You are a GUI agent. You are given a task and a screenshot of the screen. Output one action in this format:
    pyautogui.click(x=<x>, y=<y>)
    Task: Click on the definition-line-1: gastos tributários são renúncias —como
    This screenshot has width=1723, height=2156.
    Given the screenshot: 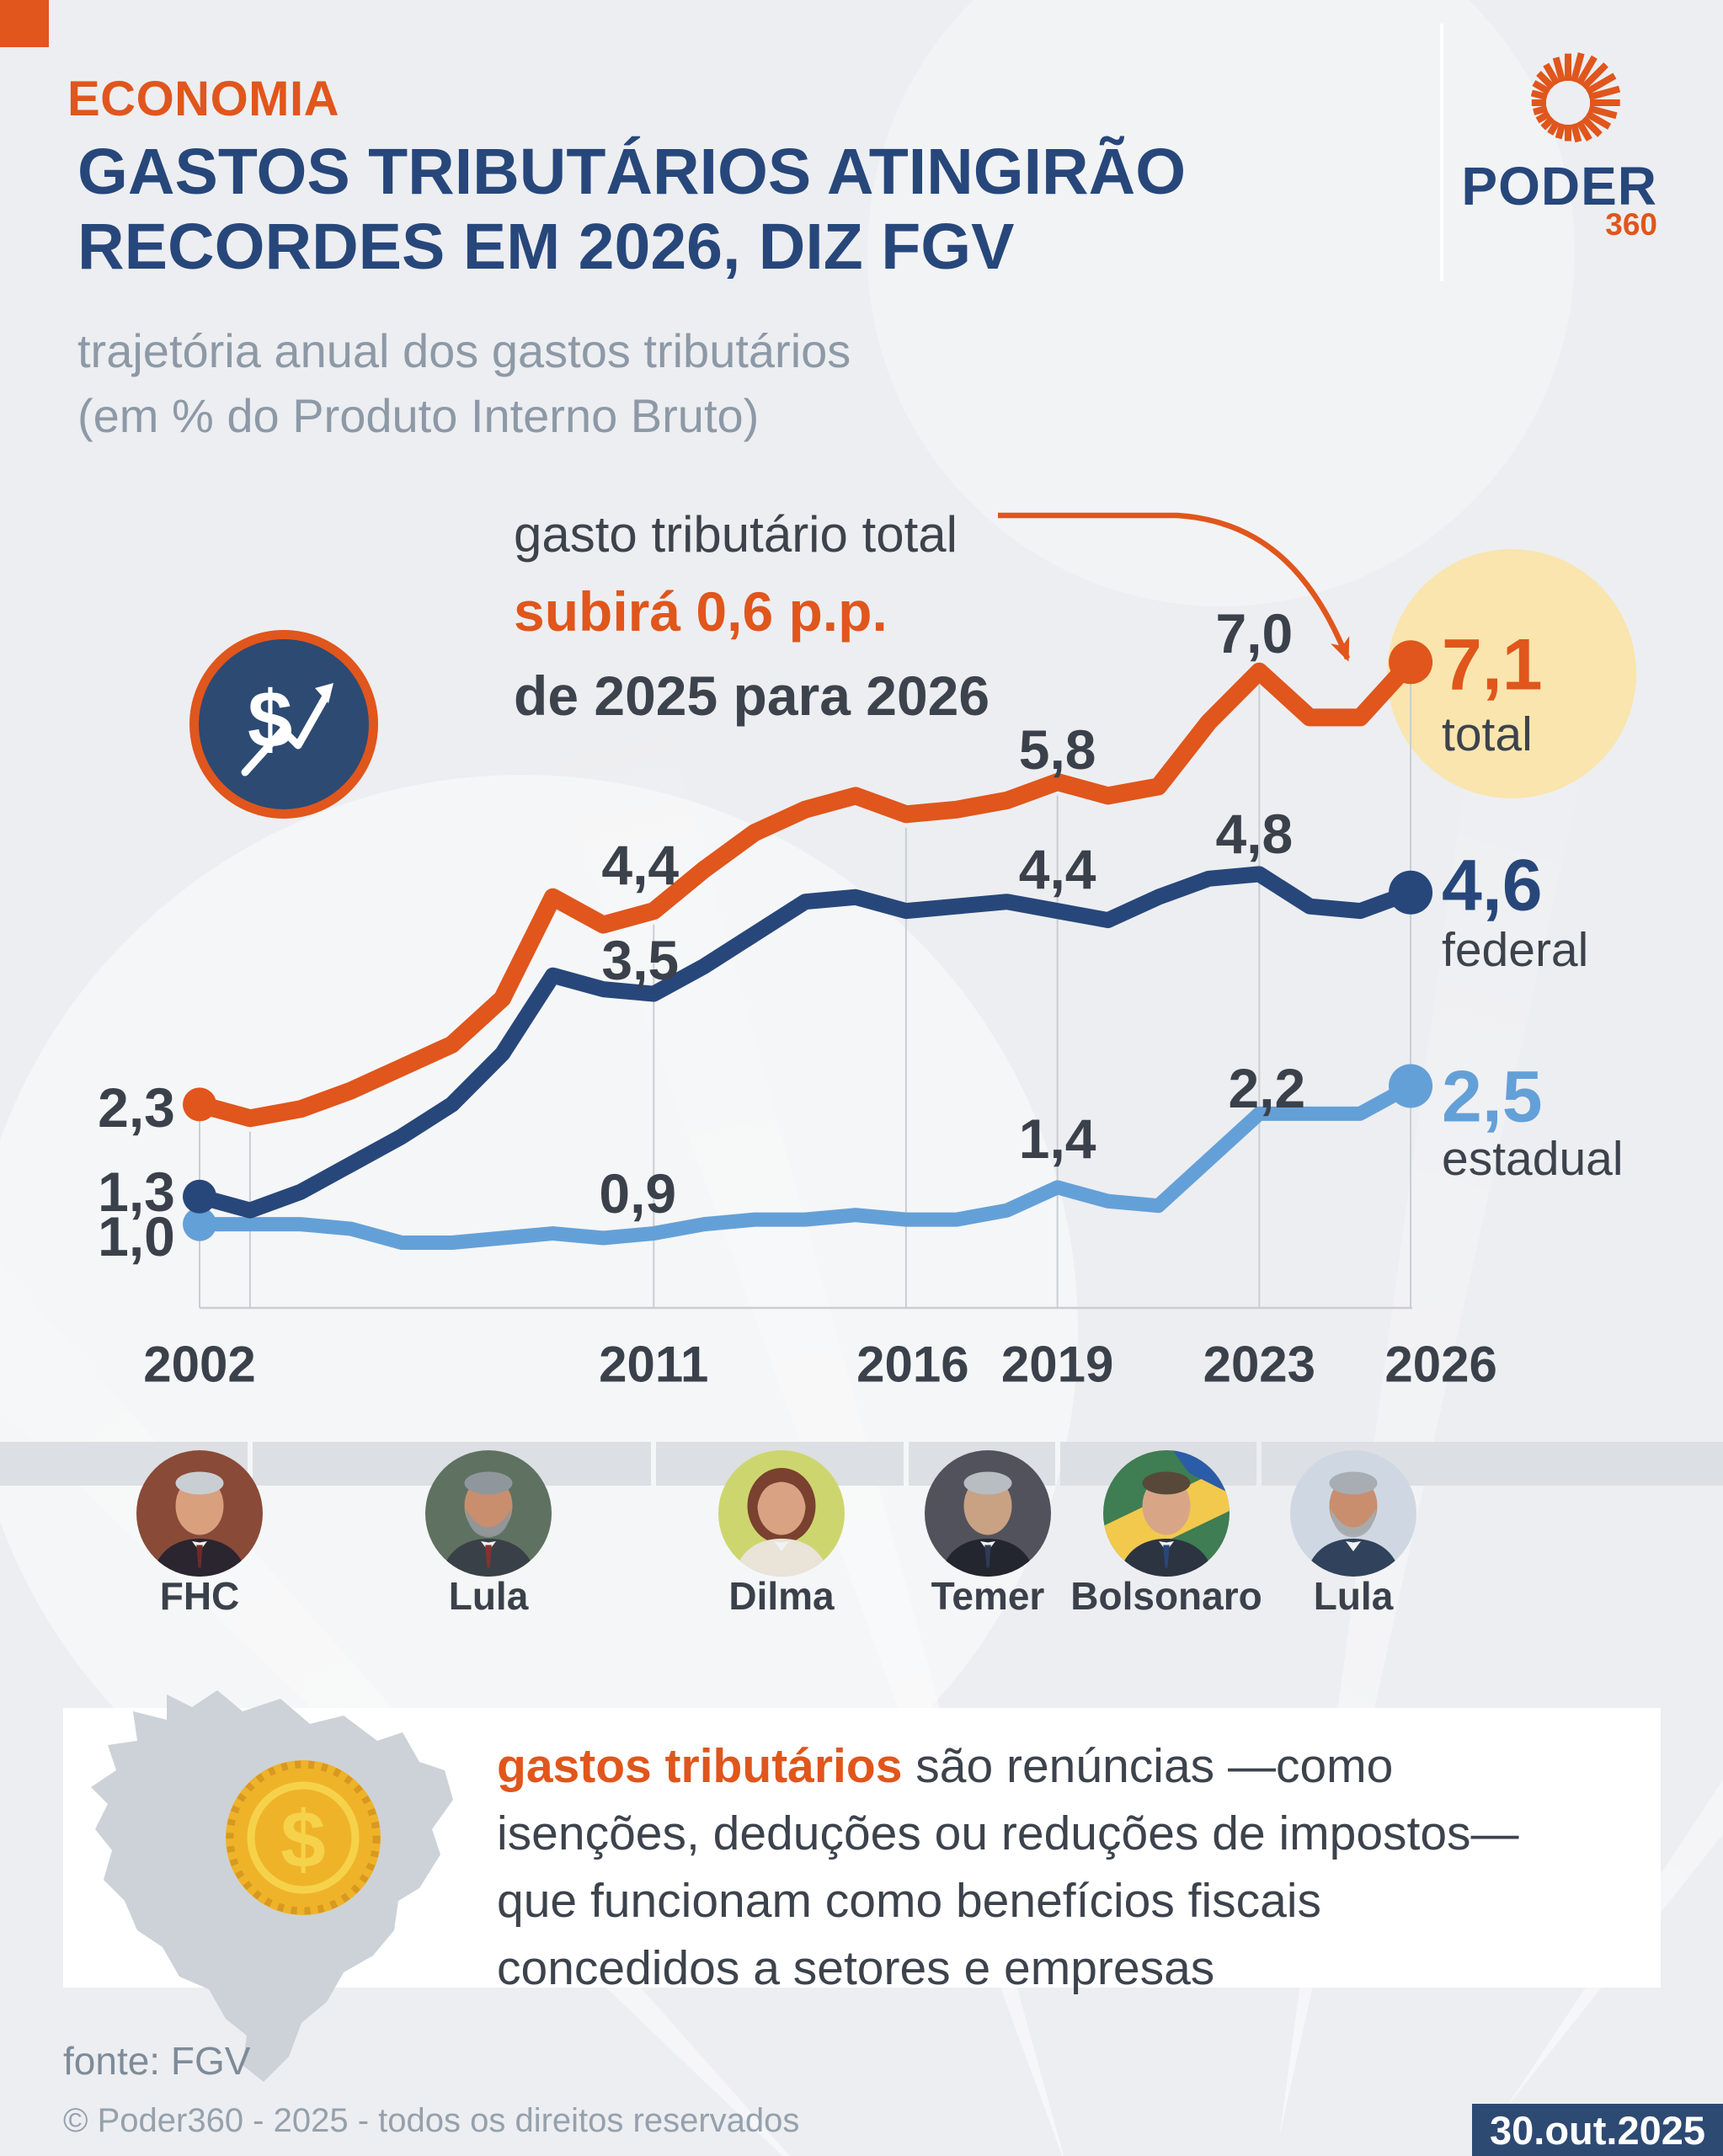 What is the action you would take?
    pyautogui.click(x=945, y=1766)
    